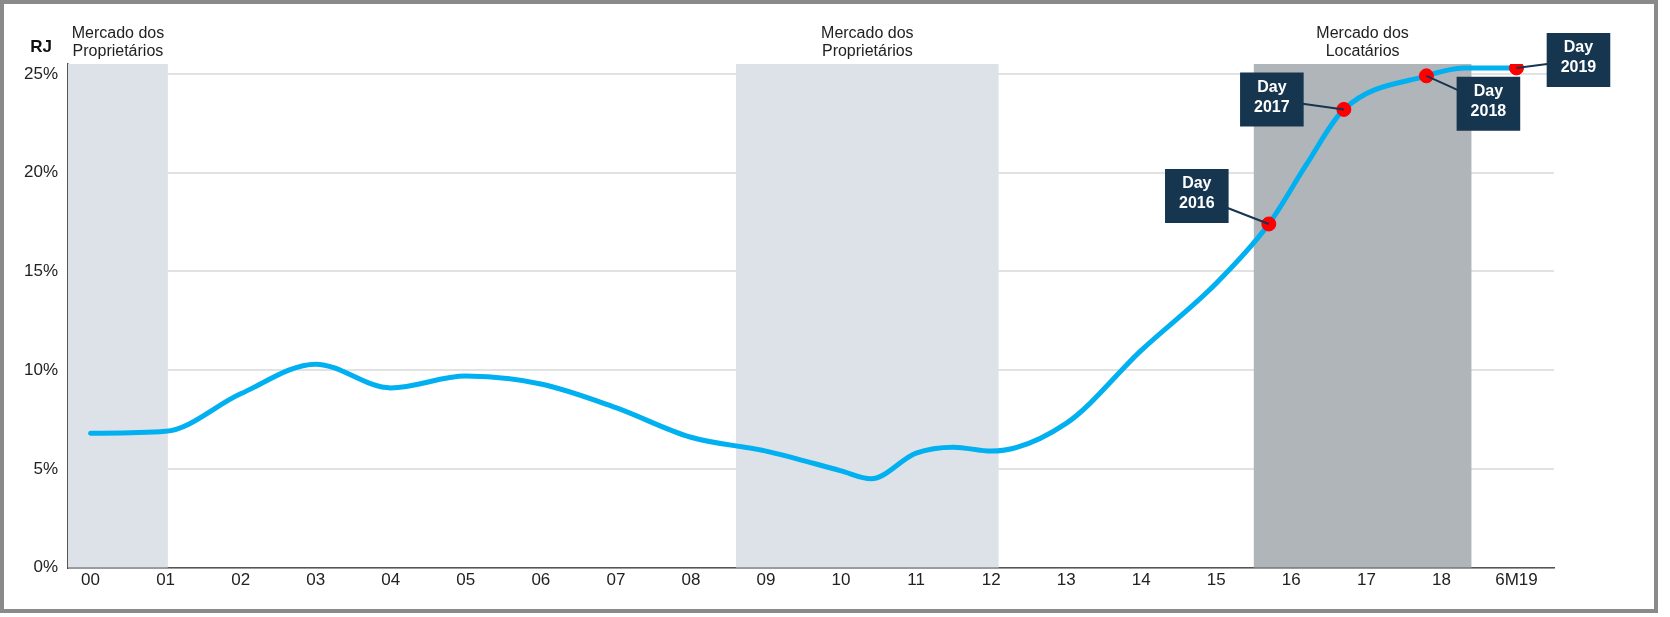 The height and width of the screenshot is (617, 1670). What do you see at coordinates (41, 47) in the screenshot?
I see `y-axis-title: RJ` at bounding box center [41, 47].